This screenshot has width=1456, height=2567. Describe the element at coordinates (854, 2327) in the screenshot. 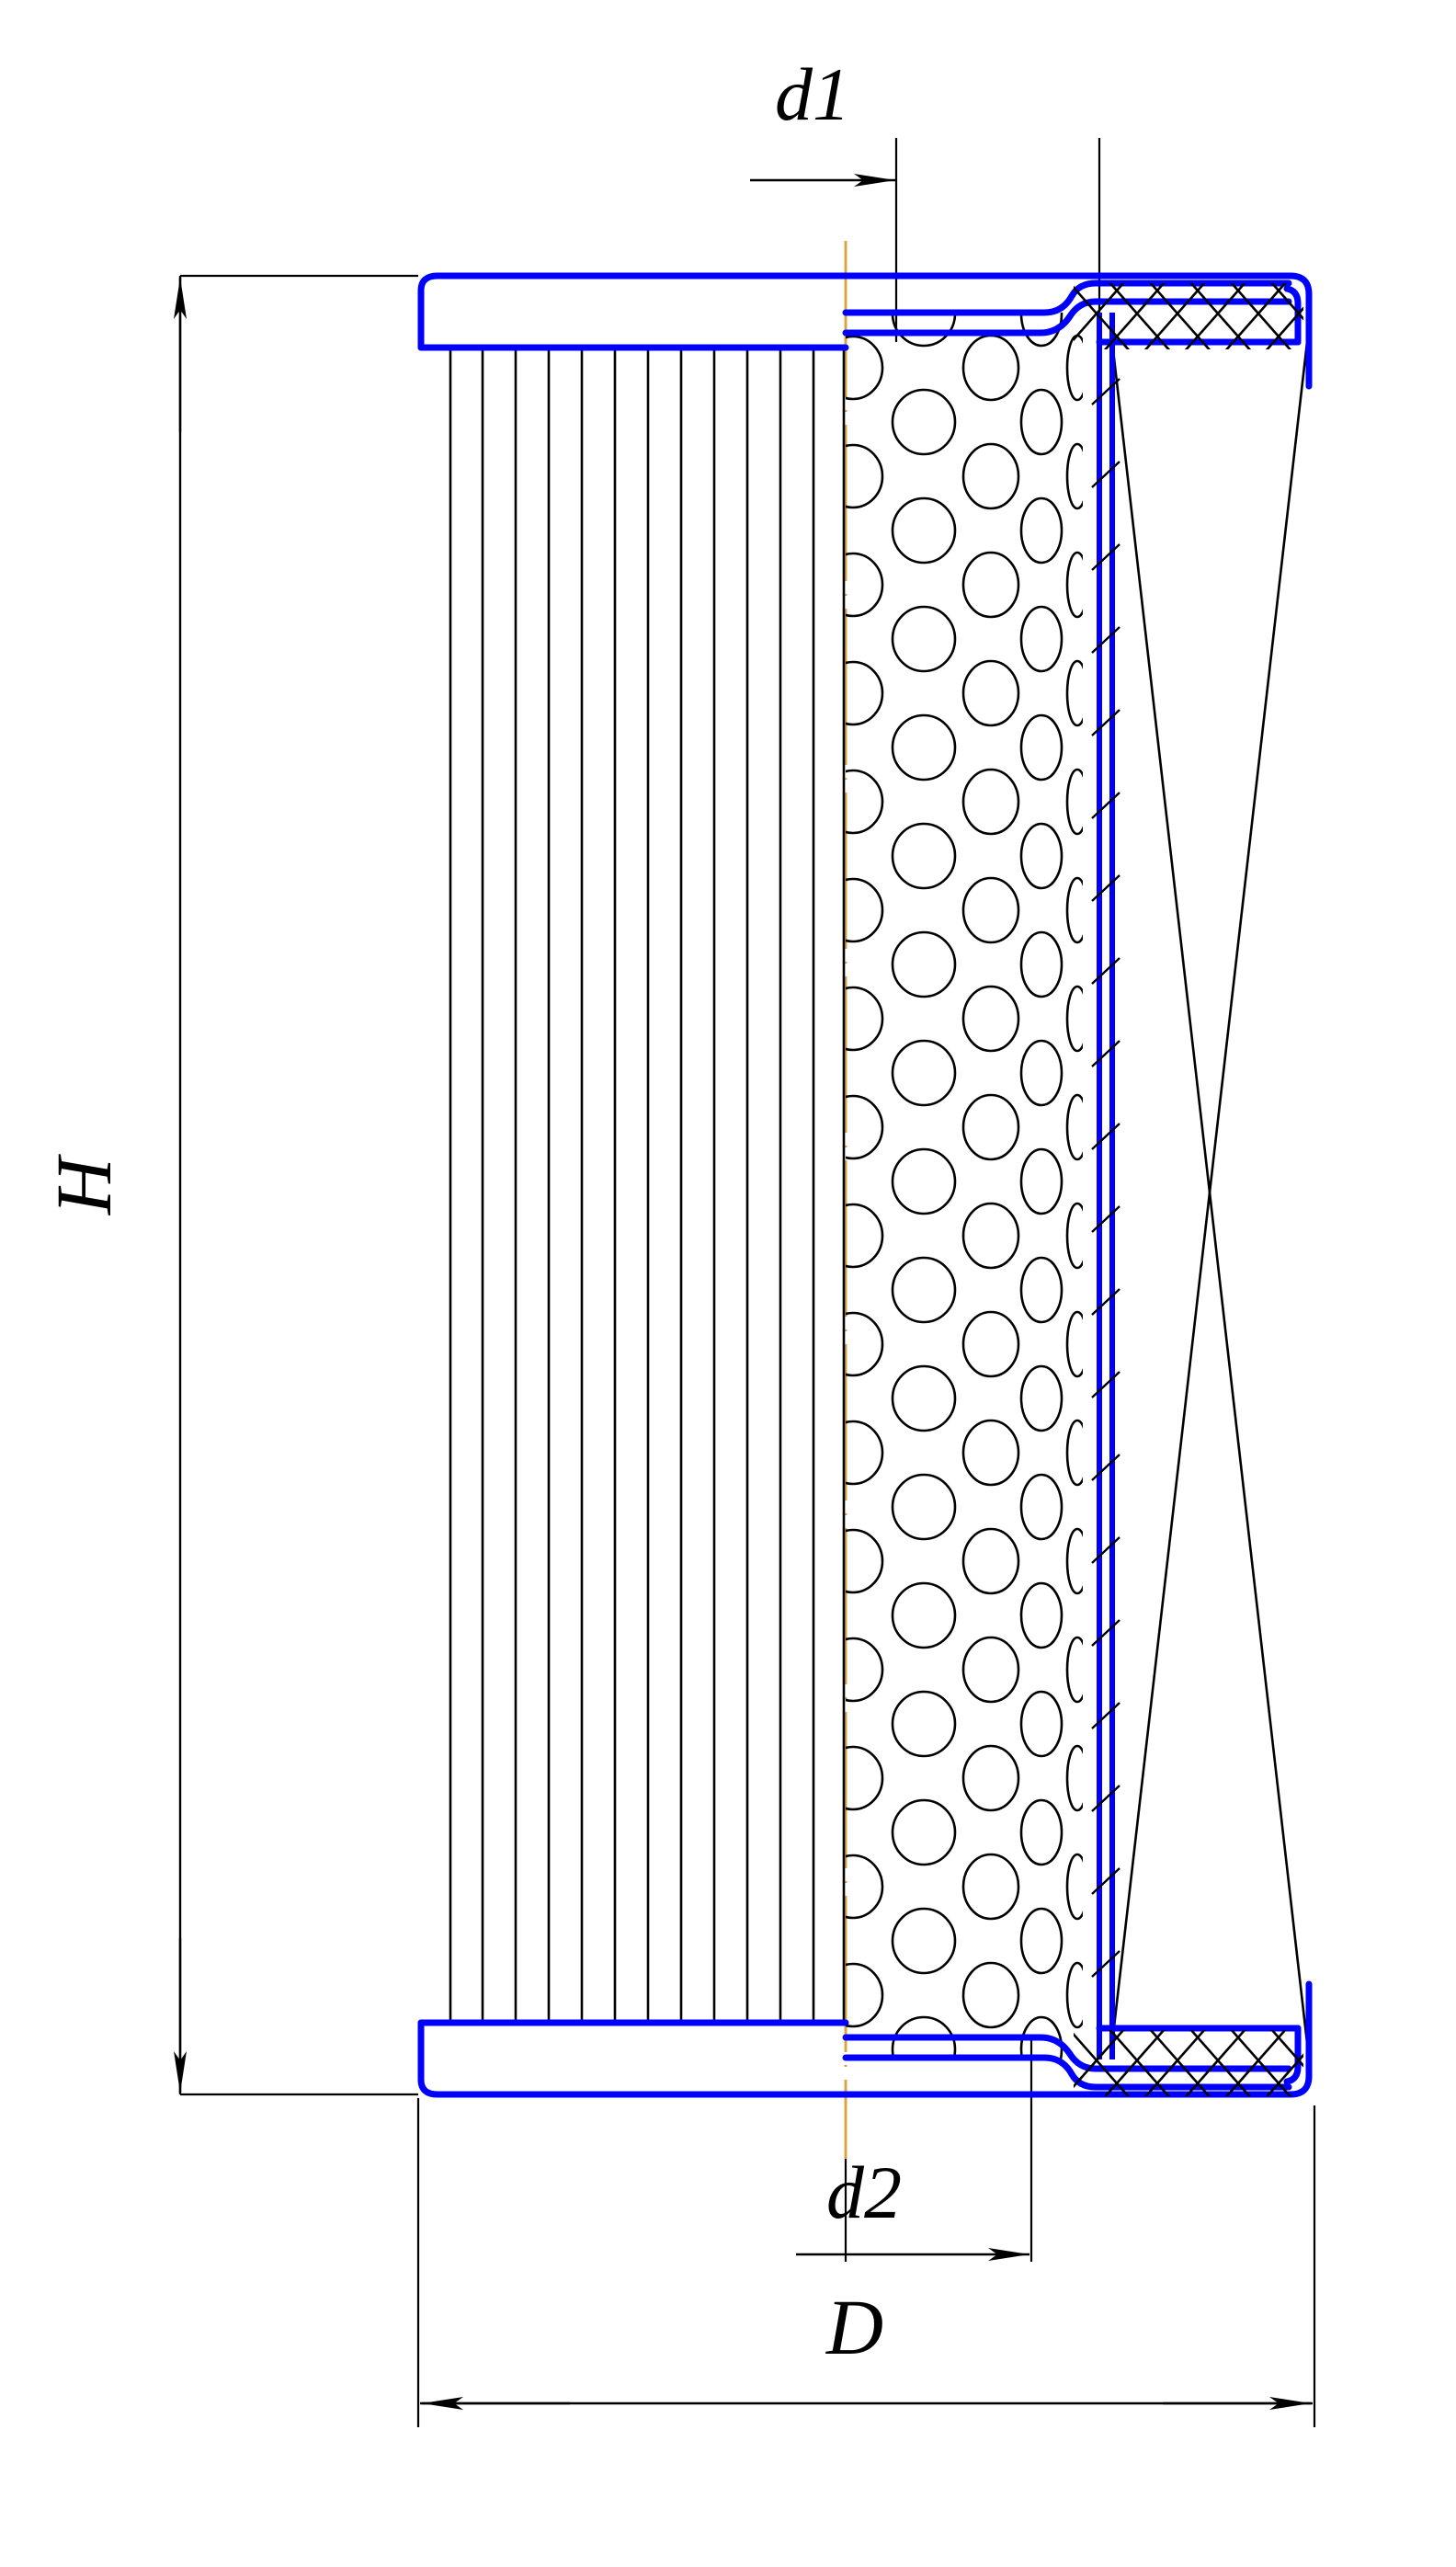

I see `dimension-label-d: D` at that location.